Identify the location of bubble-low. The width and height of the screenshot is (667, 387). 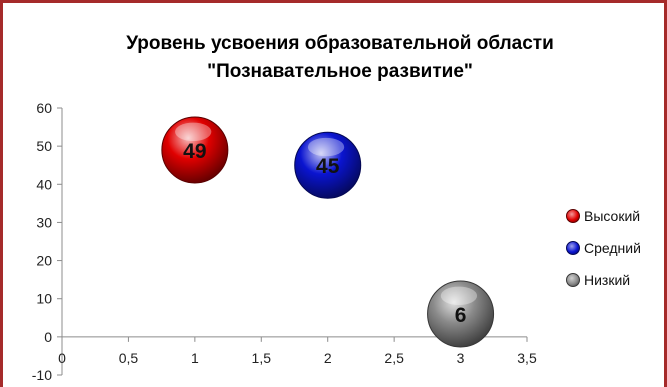
(461, 314).